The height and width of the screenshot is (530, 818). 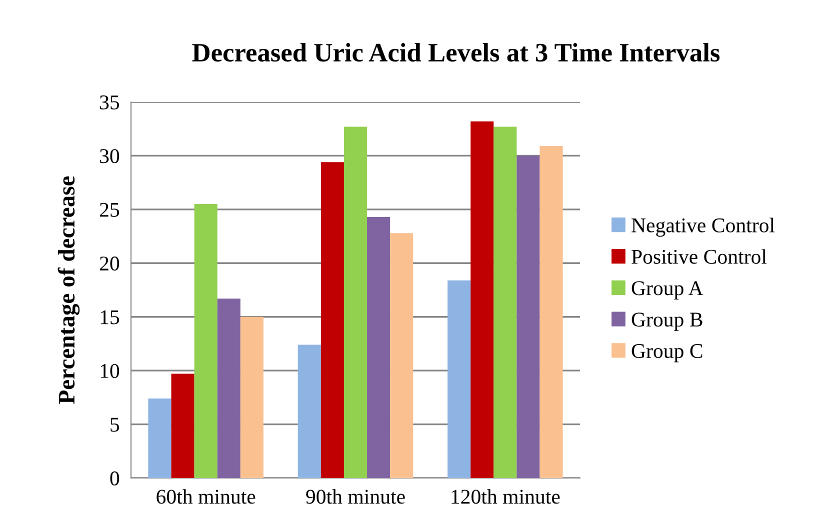 What do you see at coordinates (110, 209) in the screenshot?
I see `y-tick-label: 25` at bounding box center [110, 209].